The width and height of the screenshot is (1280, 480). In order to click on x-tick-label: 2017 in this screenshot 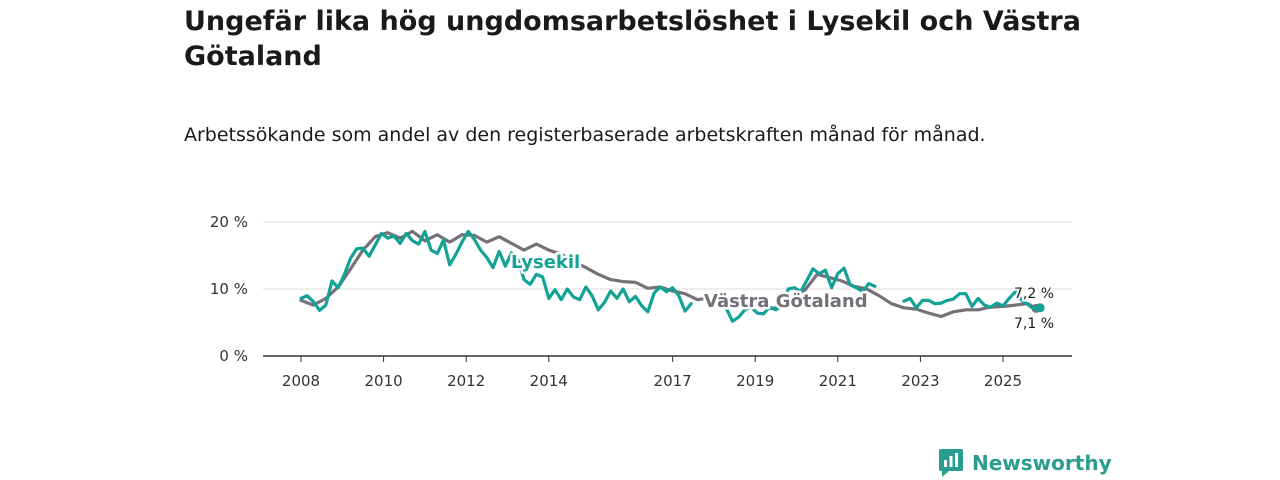, I will do `click(673, 381)`.